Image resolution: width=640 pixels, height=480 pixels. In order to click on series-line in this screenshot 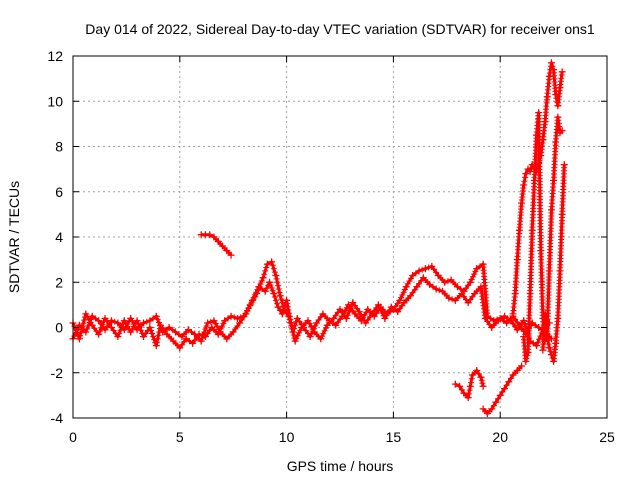, I will do `click(311, 312)`.